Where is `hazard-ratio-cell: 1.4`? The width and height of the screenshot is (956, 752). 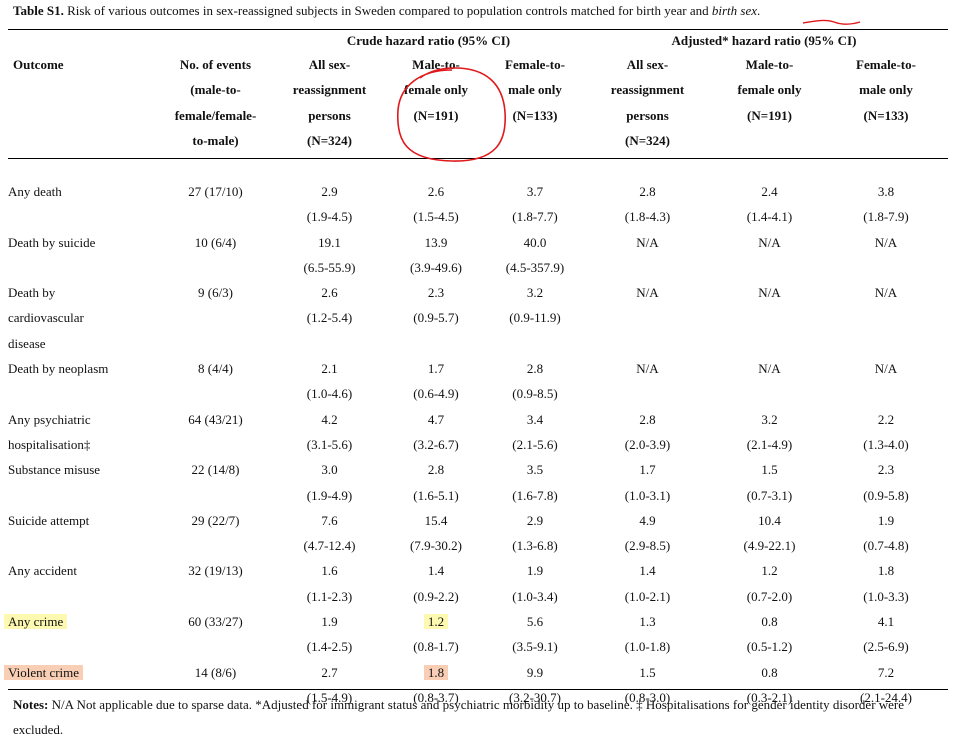
hazard-ratio-cell: 1.4 is located at coordinates (436, 571).